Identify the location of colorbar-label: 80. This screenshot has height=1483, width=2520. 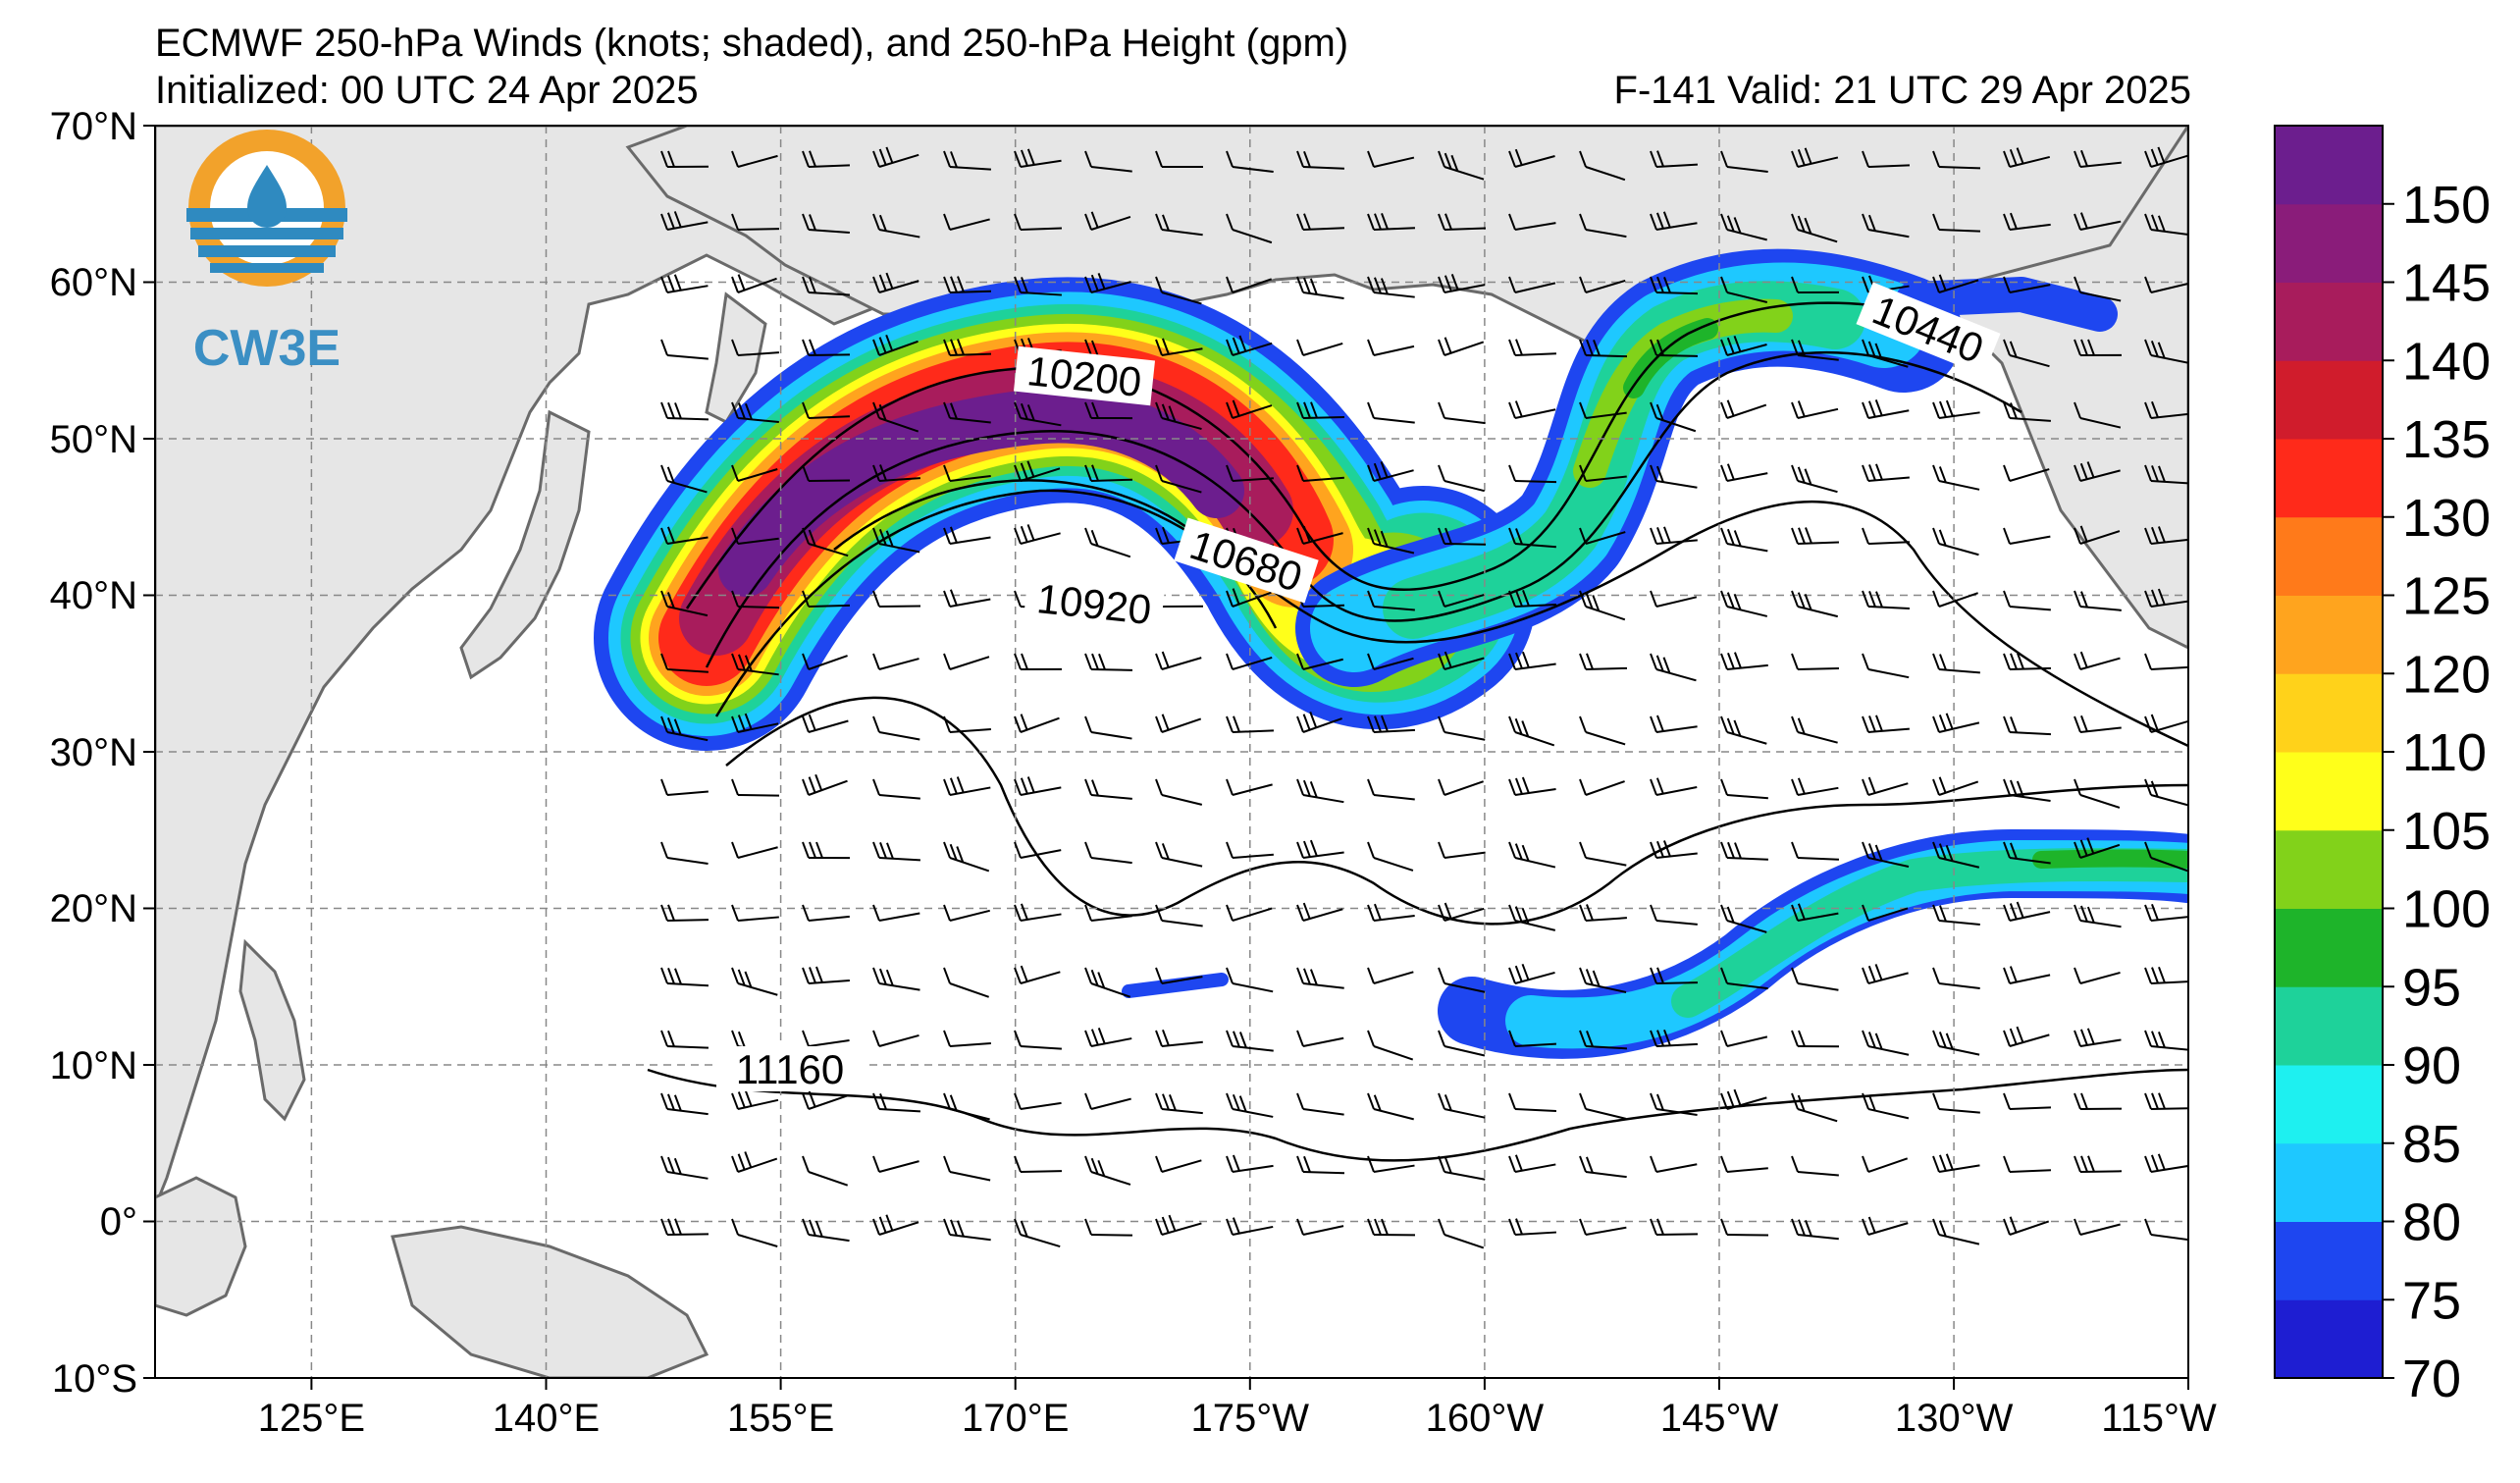
(2431, 1223).